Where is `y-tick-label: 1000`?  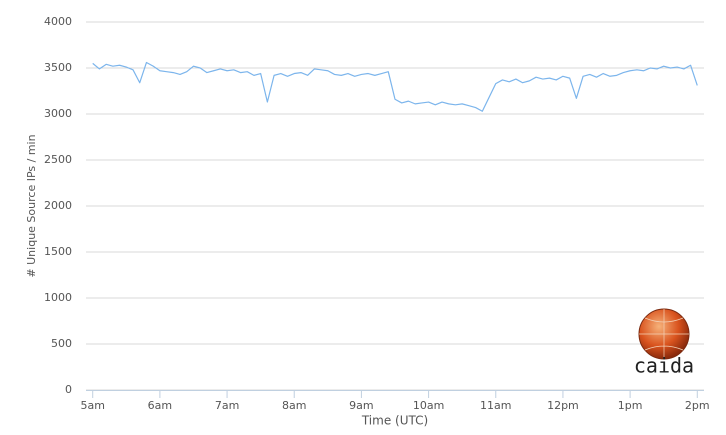
y-tick-label: 1000 is located at coordinates (58, 297).